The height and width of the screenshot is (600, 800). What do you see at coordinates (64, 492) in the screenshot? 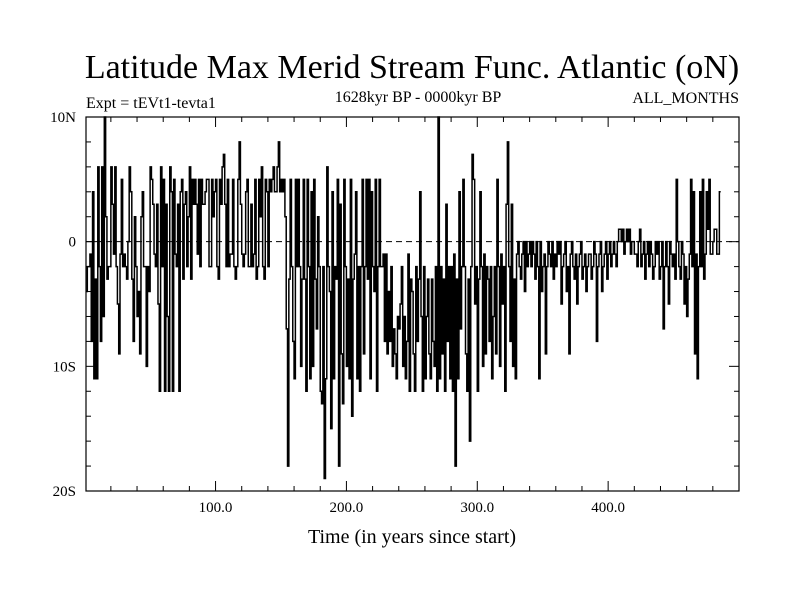
I see `y-tick-label: 20S` at bounding box center [64, 492].